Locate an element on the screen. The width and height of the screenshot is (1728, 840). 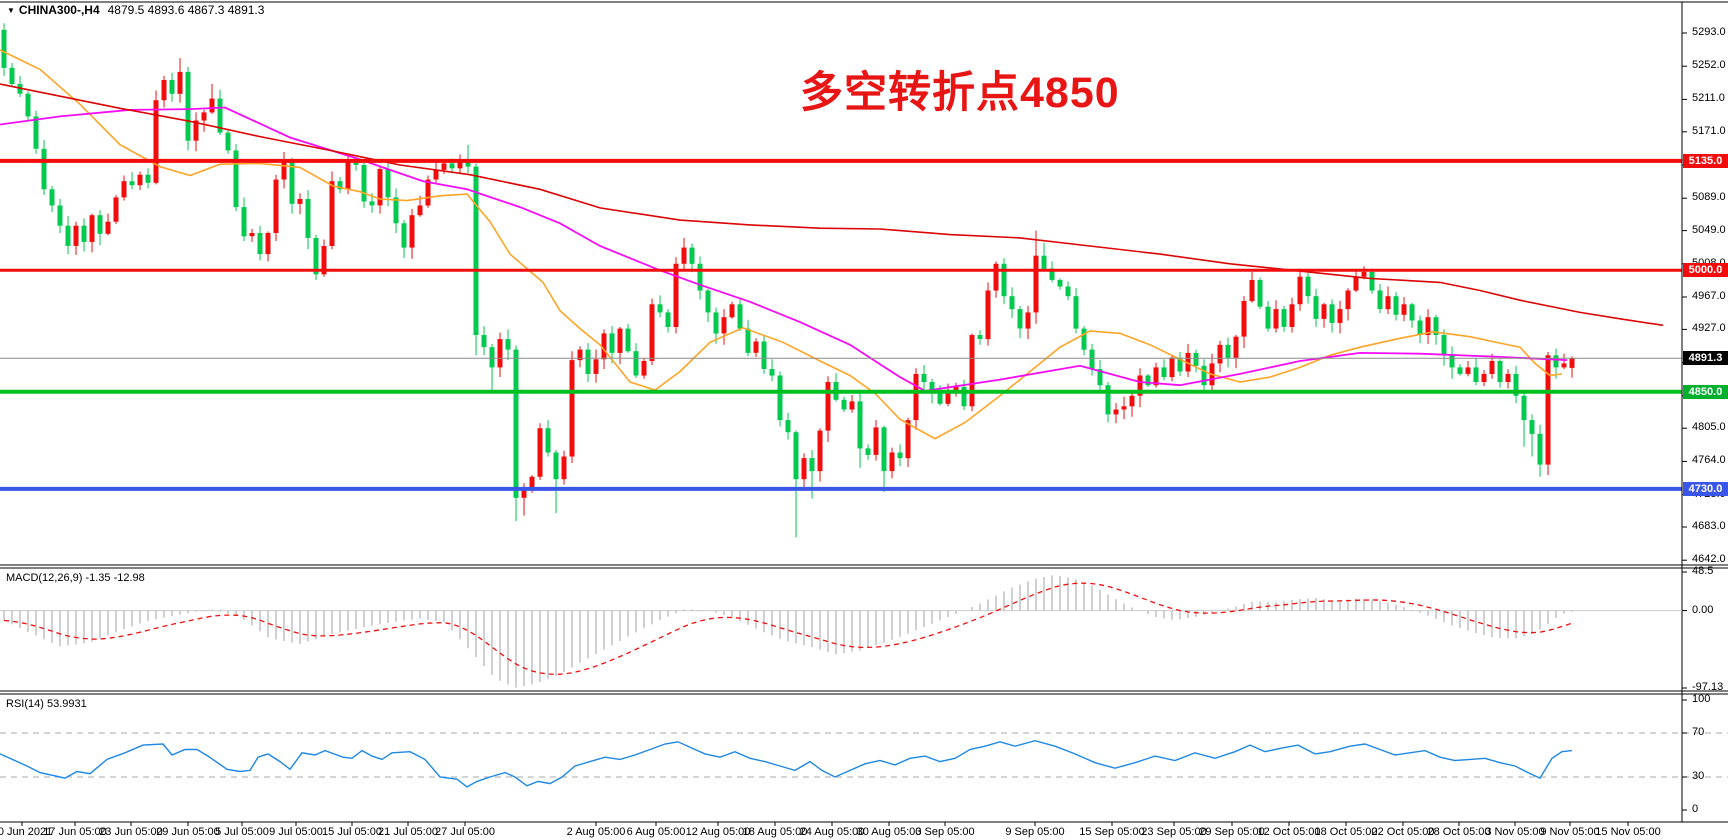
chart-title-bar: ▼ CHINA300-,H4 4879.5 4893.6 4867.3 4891.3 is located at coordinates (135, 10).